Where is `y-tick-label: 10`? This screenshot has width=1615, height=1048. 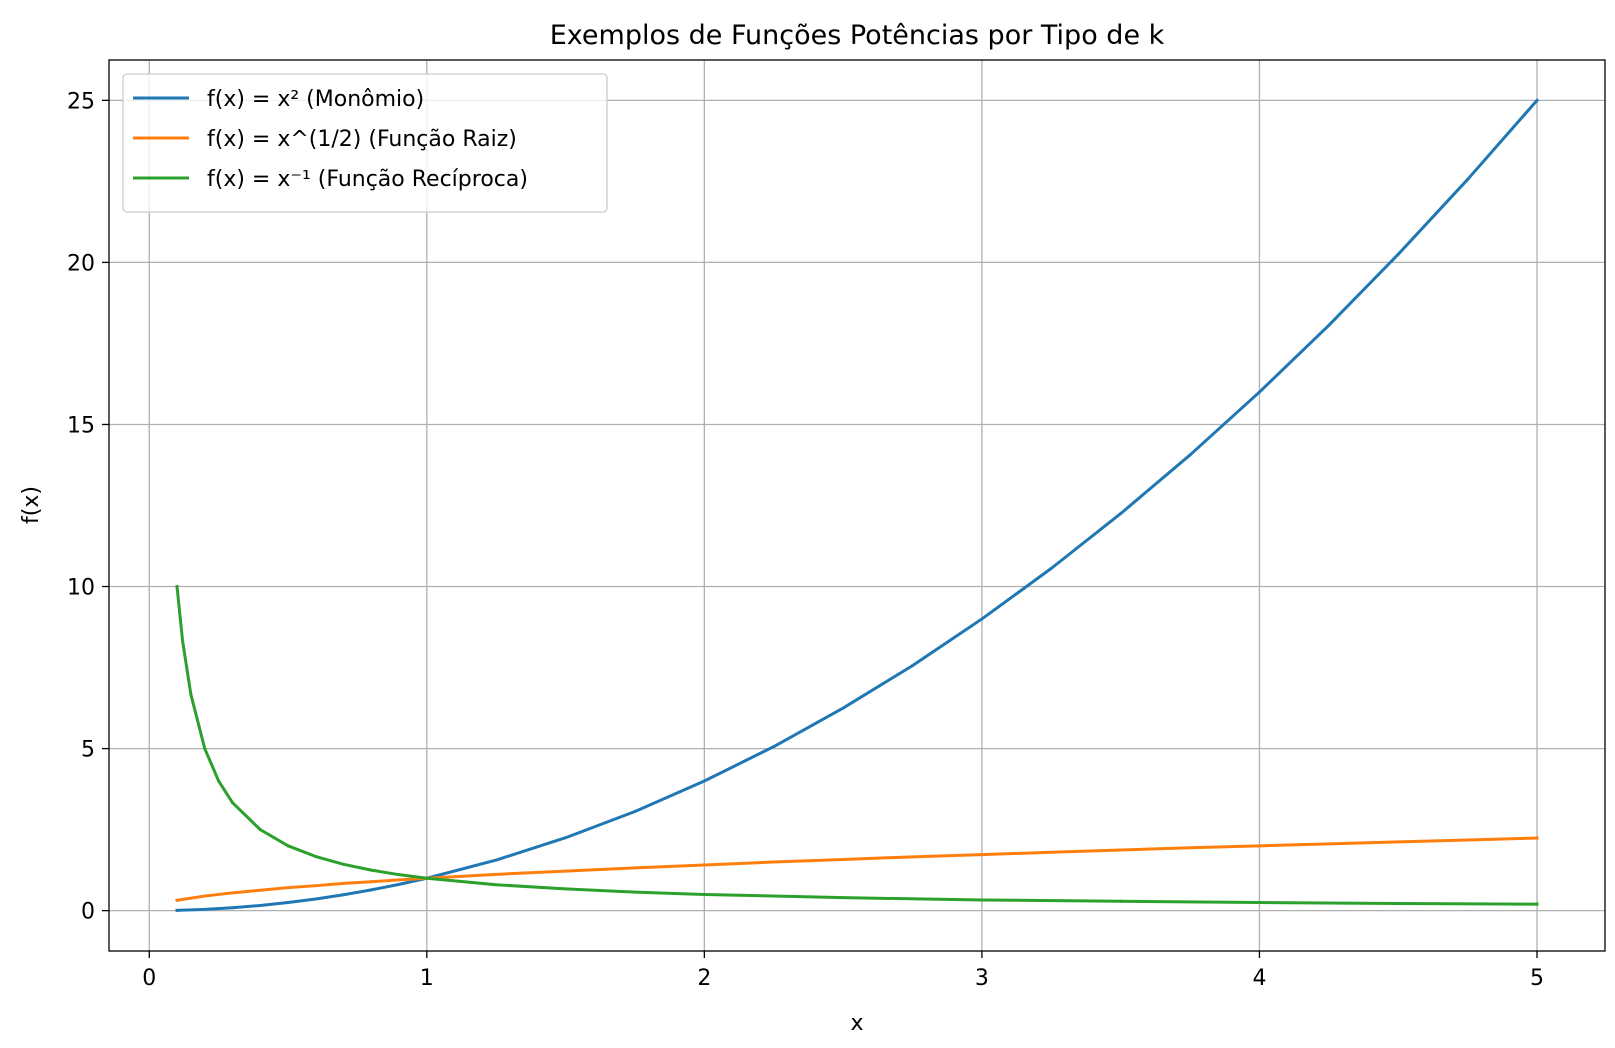
y-tick-label: 10 is located at coordinates (81, 588).